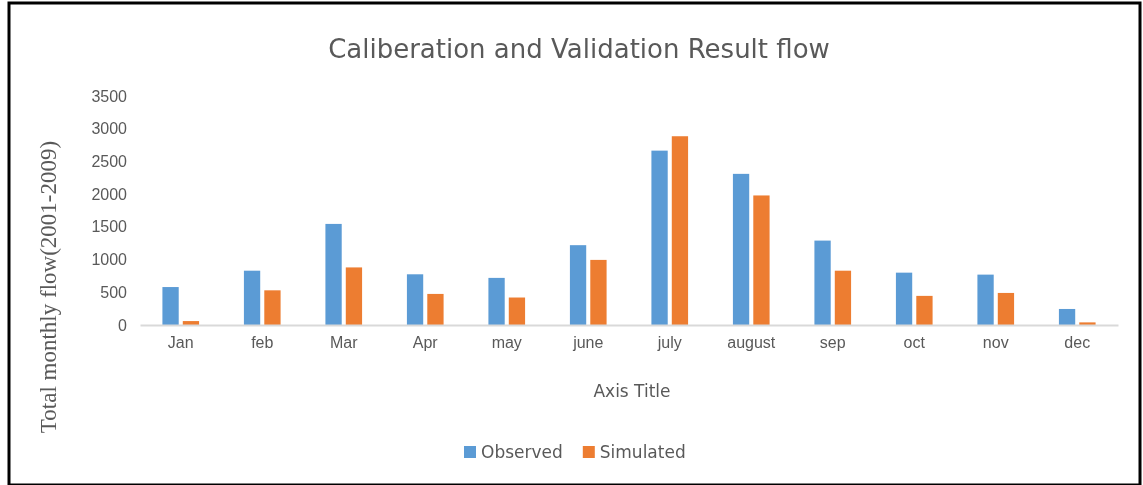 Image resolution: width=1143 pixels, height=485 pixels. I want to click on y-tick-label: 3500, so click(109, 96).